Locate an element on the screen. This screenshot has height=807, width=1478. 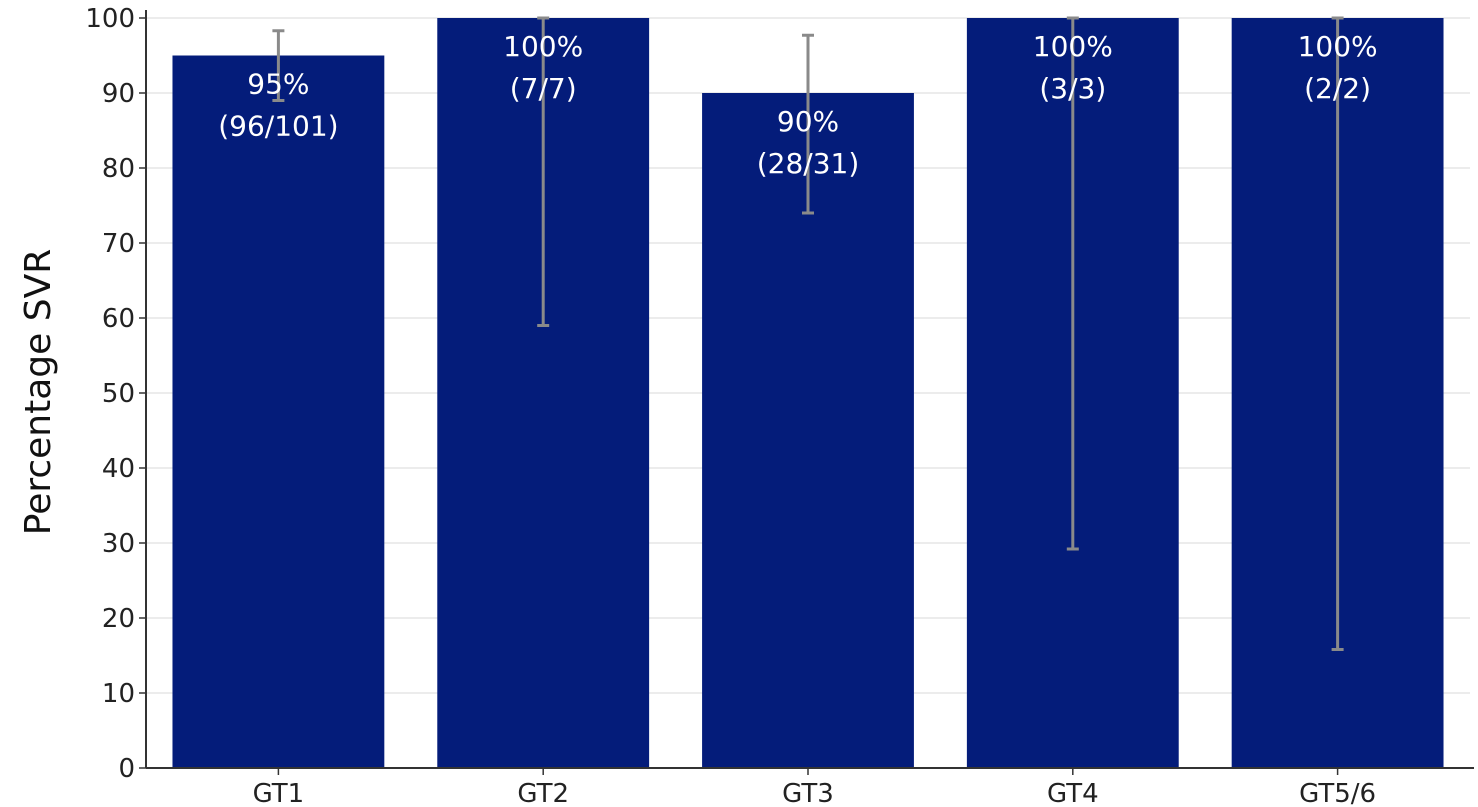
bar-label-percent: 95% is located at coordinates (278, 84).